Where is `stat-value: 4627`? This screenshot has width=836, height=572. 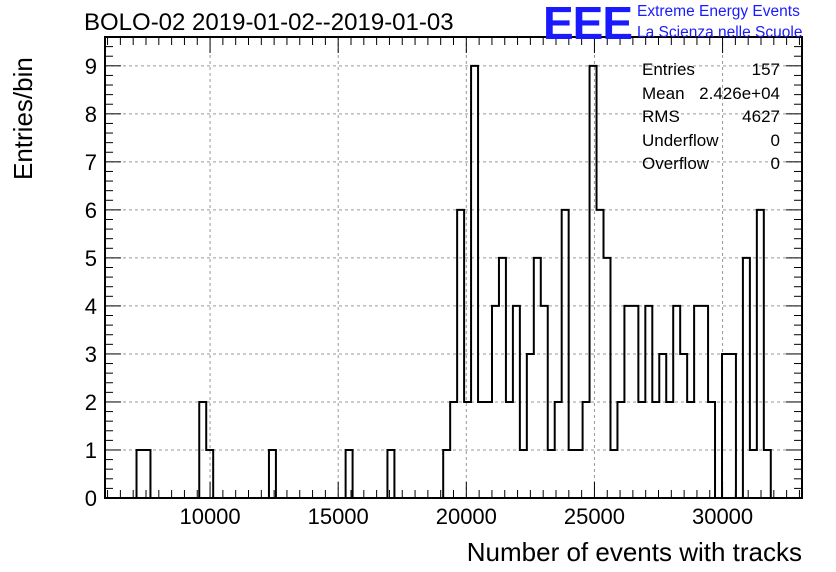
stat-value: 4627 is located at coordinates (761, 116).